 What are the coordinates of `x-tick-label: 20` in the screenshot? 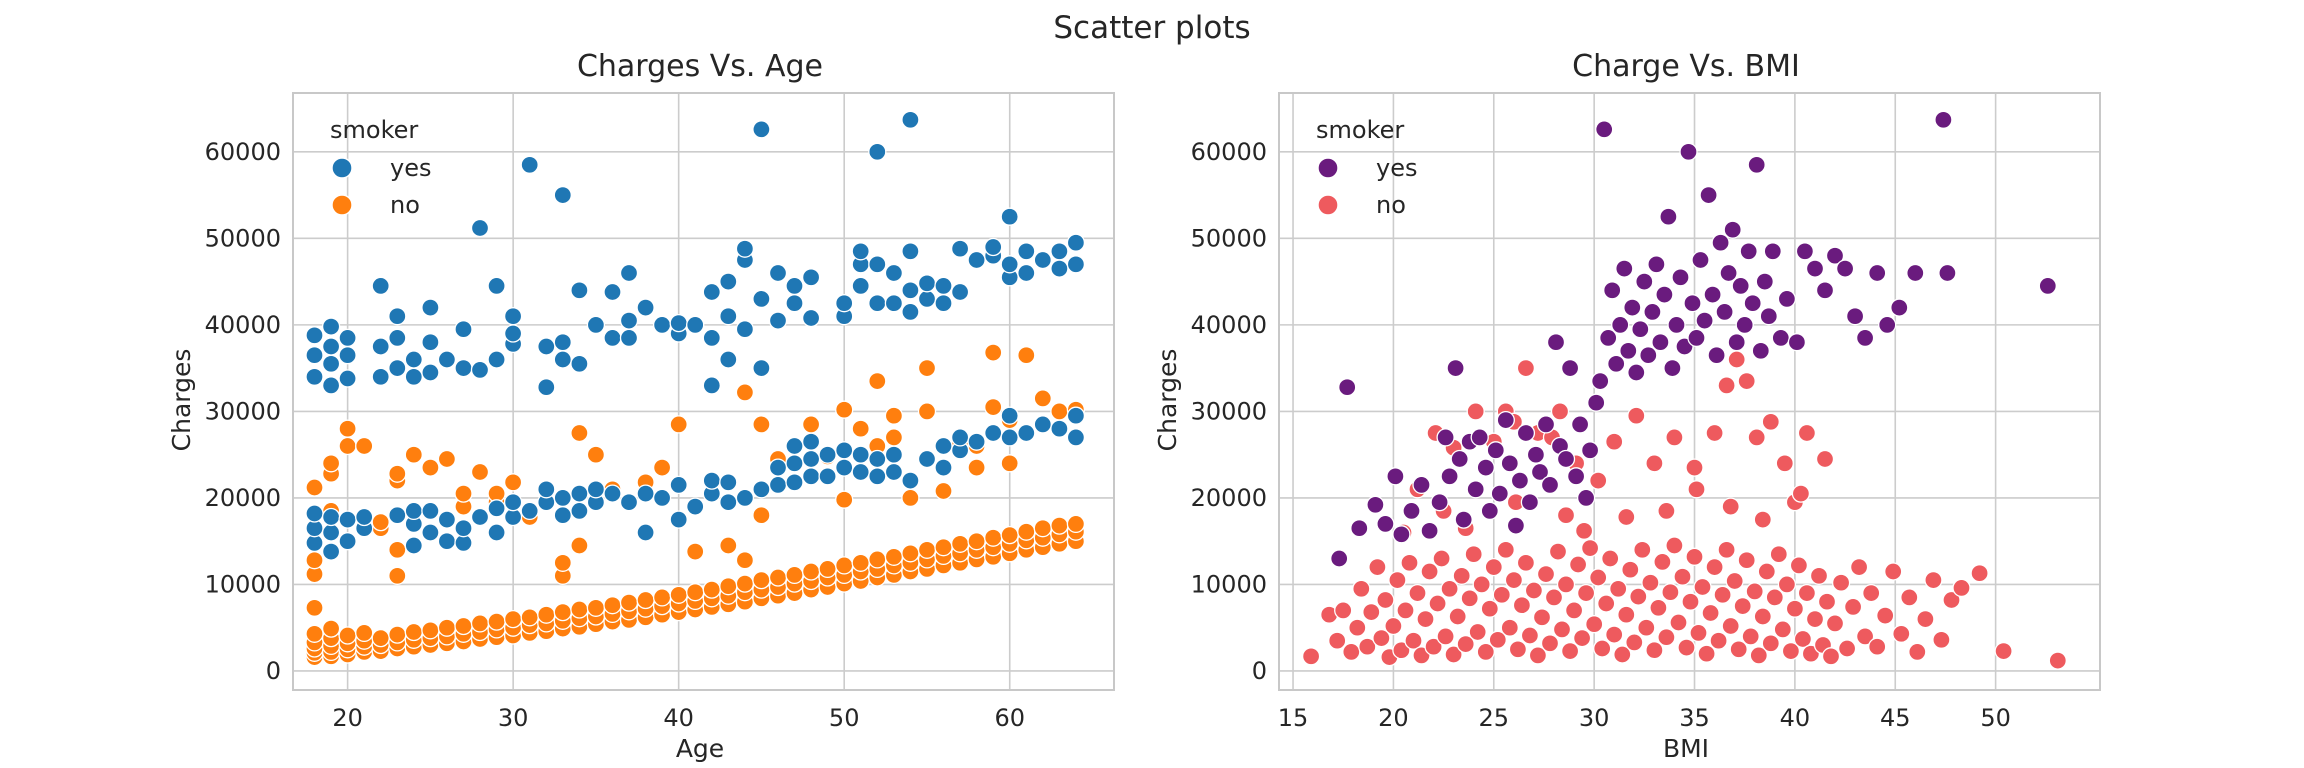 It's located at (347, 718).